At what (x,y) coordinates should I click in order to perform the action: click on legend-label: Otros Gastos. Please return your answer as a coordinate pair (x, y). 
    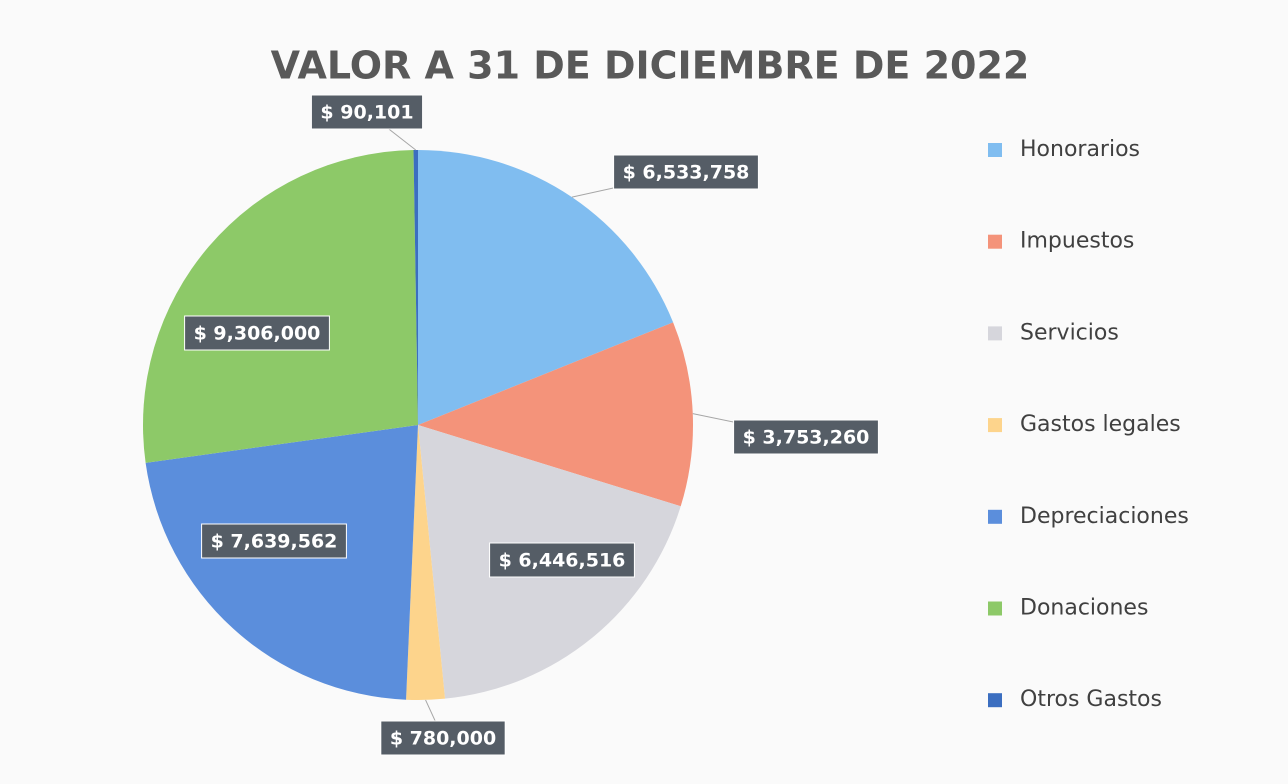
    Looking at the image, I should click on (1091, 699).